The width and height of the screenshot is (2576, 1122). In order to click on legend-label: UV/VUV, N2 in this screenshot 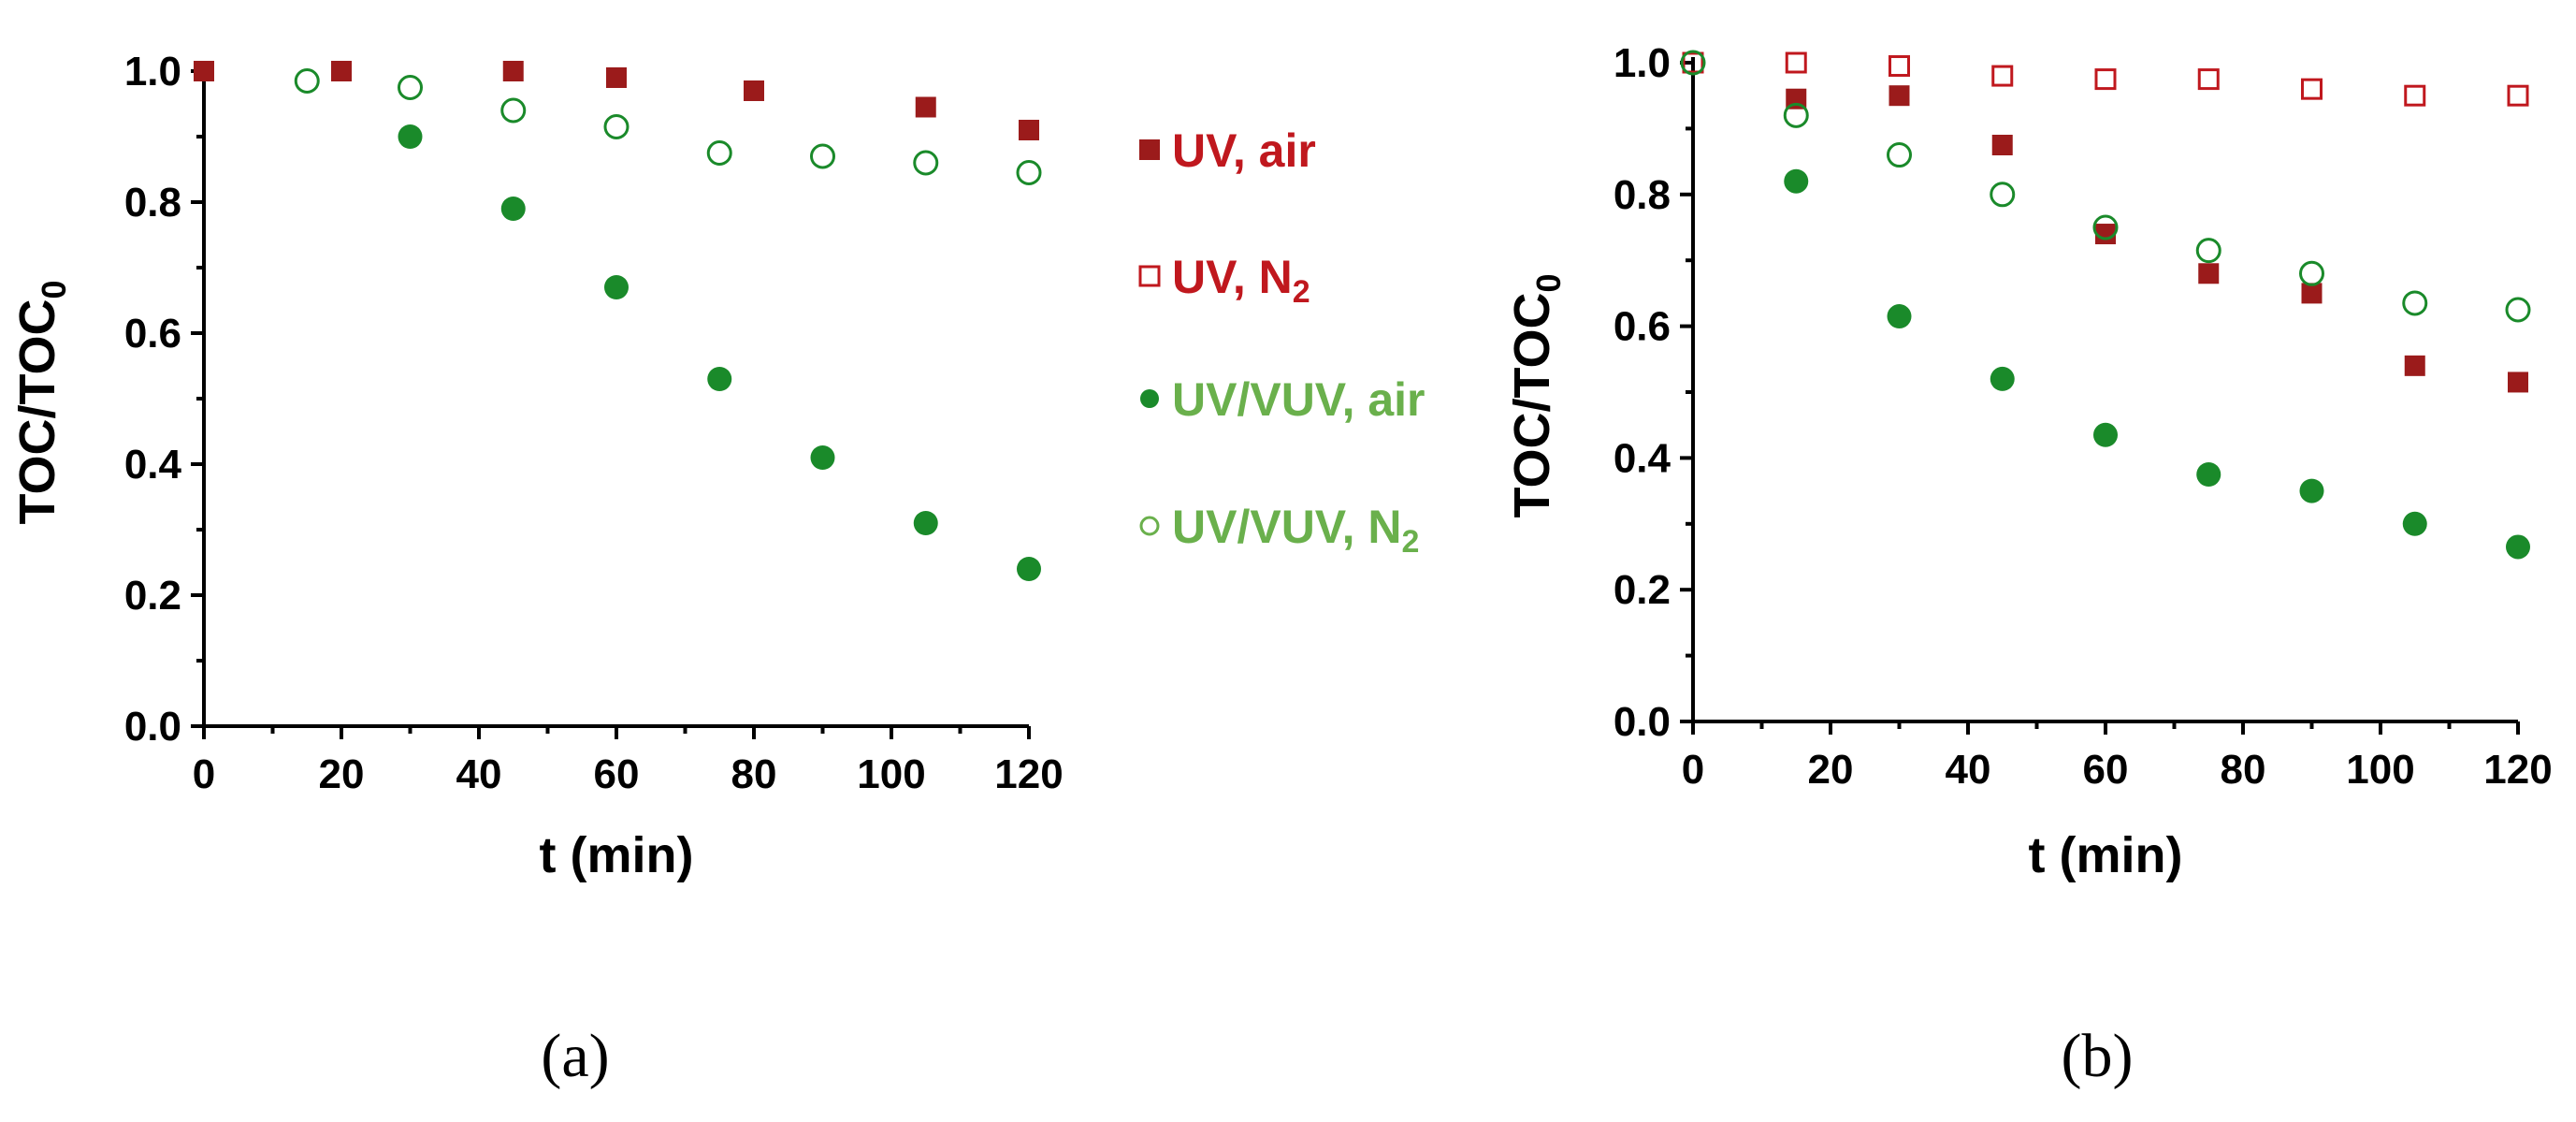, I will do `click(1295, 530)`.